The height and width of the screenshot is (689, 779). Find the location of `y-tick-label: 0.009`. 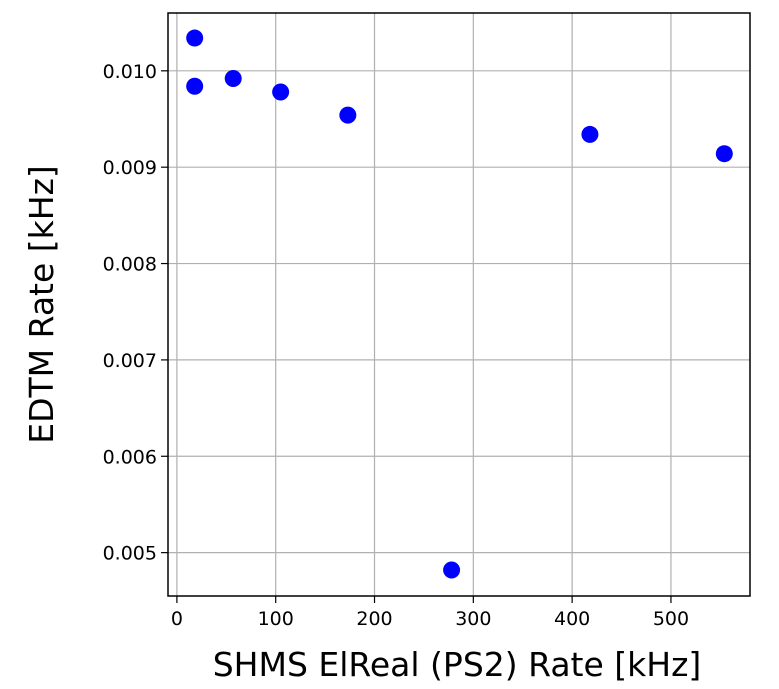

y-tick-label: 0.009 is located at coordinates (130, 168).